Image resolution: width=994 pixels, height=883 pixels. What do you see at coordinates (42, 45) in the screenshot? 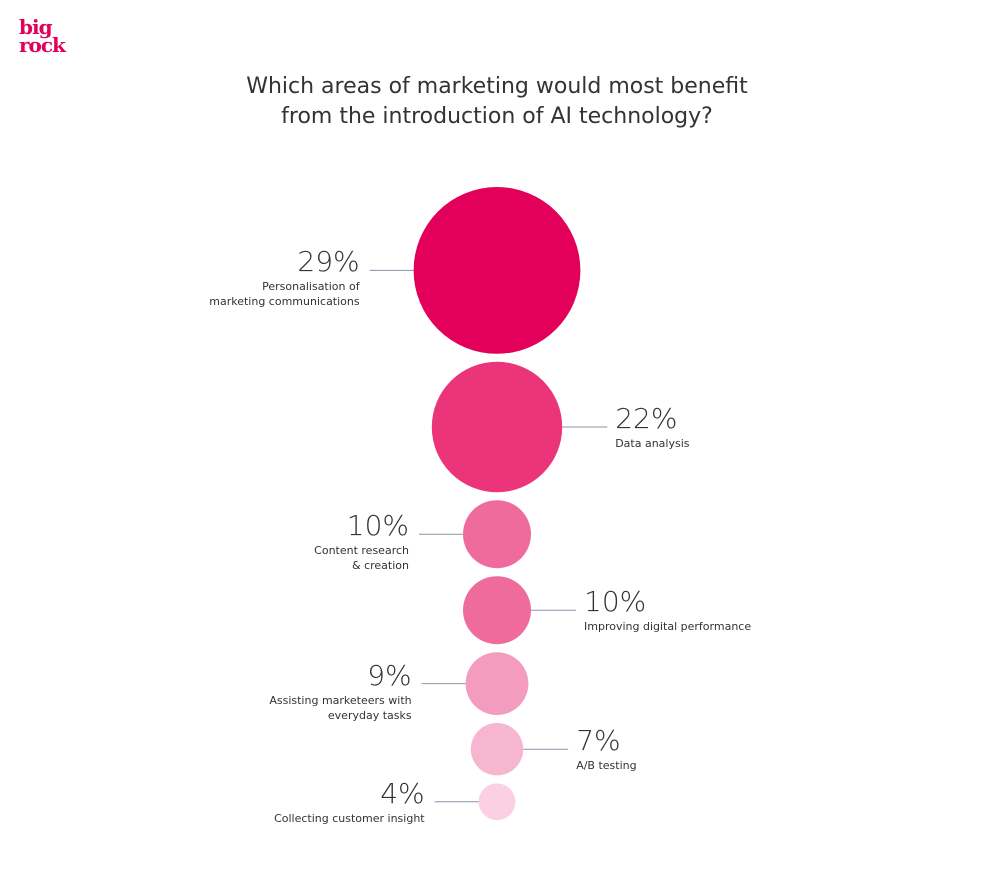
I see `logo-line: rock` at bounding box center [42, 45].